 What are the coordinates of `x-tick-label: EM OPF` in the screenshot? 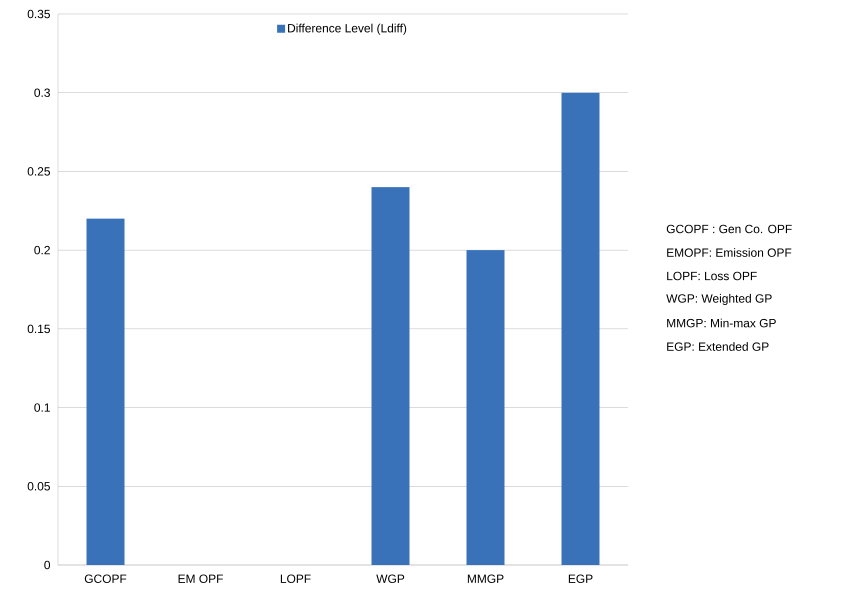 It's located at (200, 578).